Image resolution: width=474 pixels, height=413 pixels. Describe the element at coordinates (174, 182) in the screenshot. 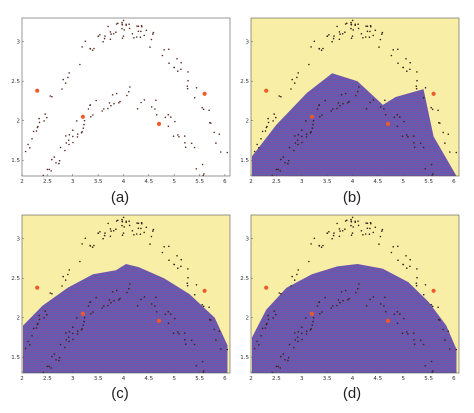

I see `x-tick-label: 5` at that location.